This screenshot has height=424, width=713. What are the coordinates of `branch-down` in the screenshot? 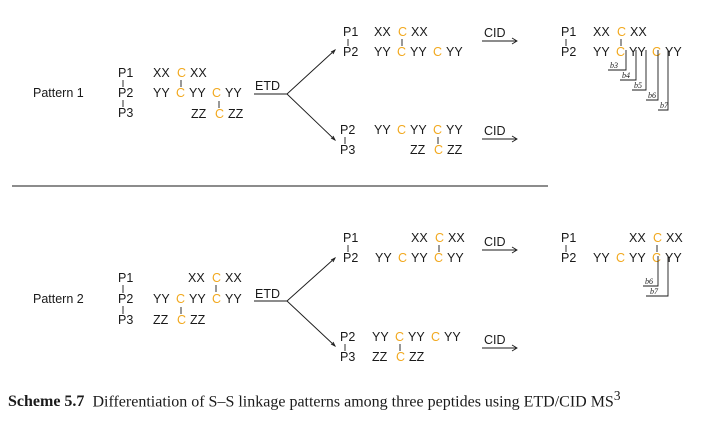 It's located at (311, 323).